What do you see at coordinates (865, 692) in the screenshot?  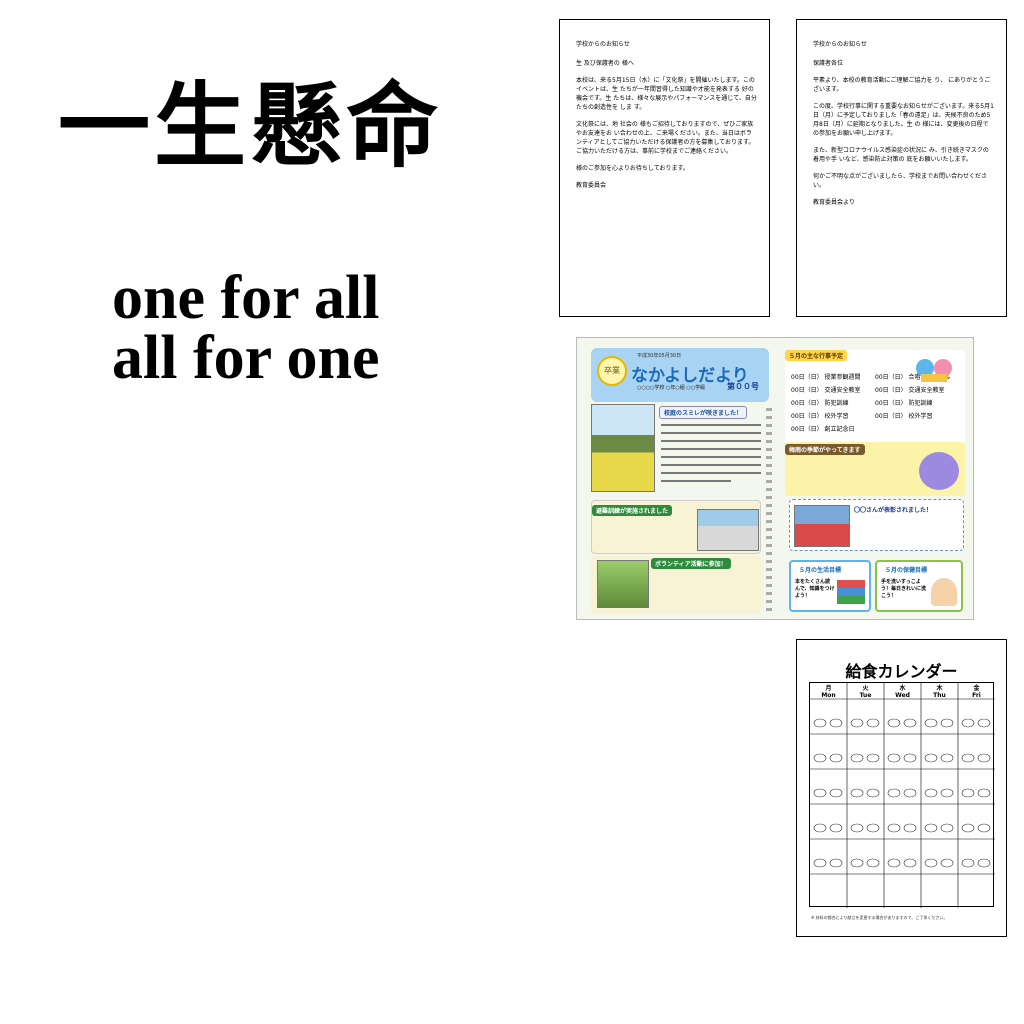 I see `calendar-day-header: 火 Tue` at bounding box center [865, 692].